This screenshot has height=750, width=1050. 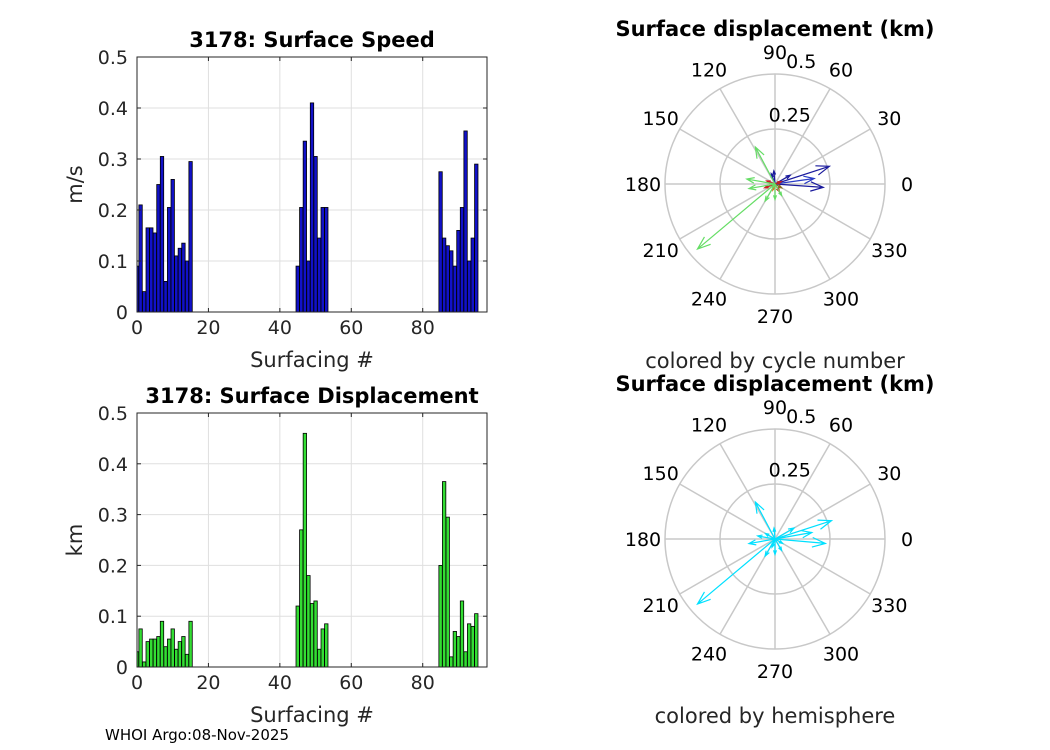 What do you see at coordinates (907, 185) in the screenshot?
I see `theta-tick-label: 0` at bounding box center [907, 185].